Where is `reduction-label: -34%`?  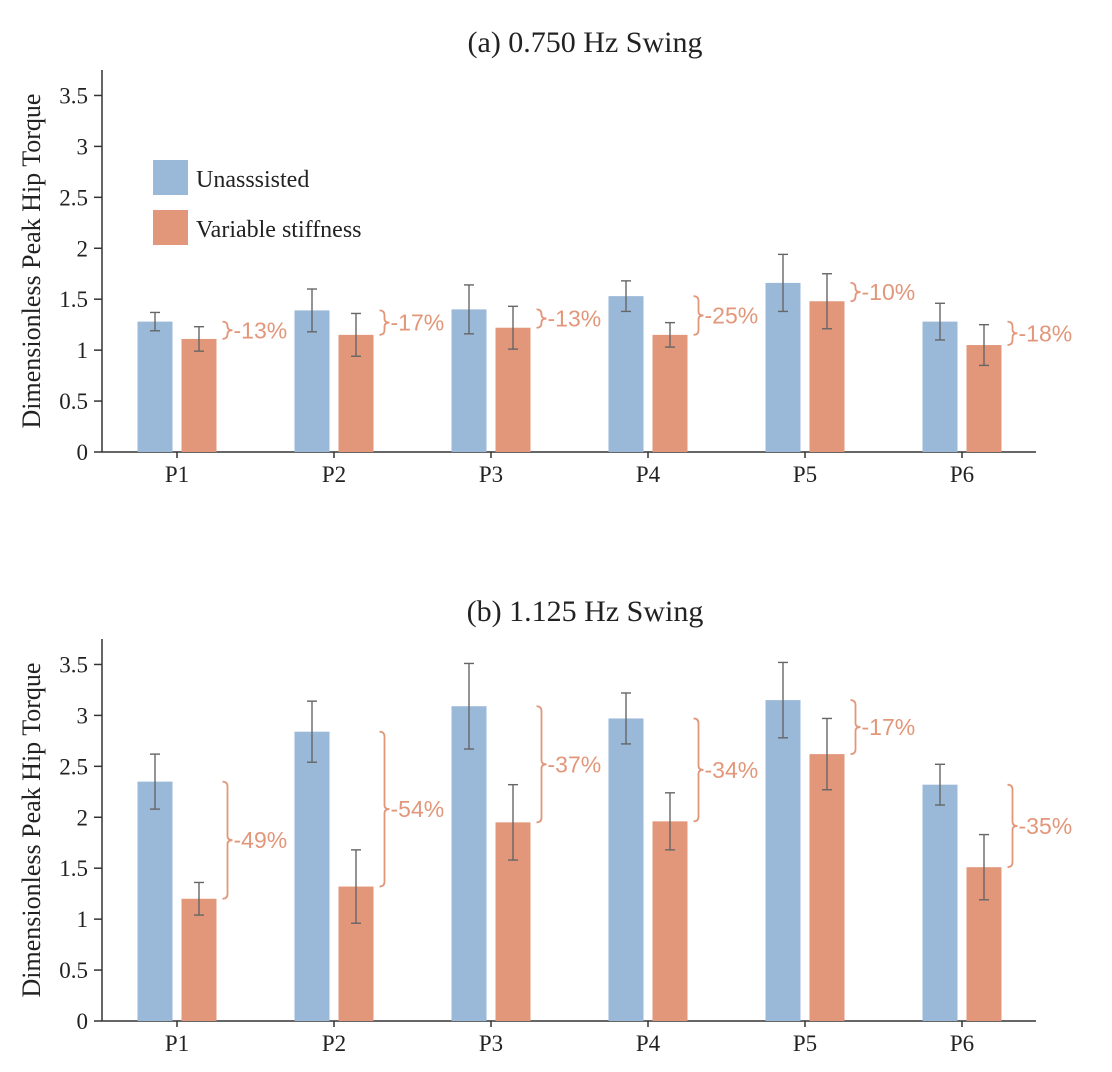 reduction-label: -34% is located at coordinates (732, 770).